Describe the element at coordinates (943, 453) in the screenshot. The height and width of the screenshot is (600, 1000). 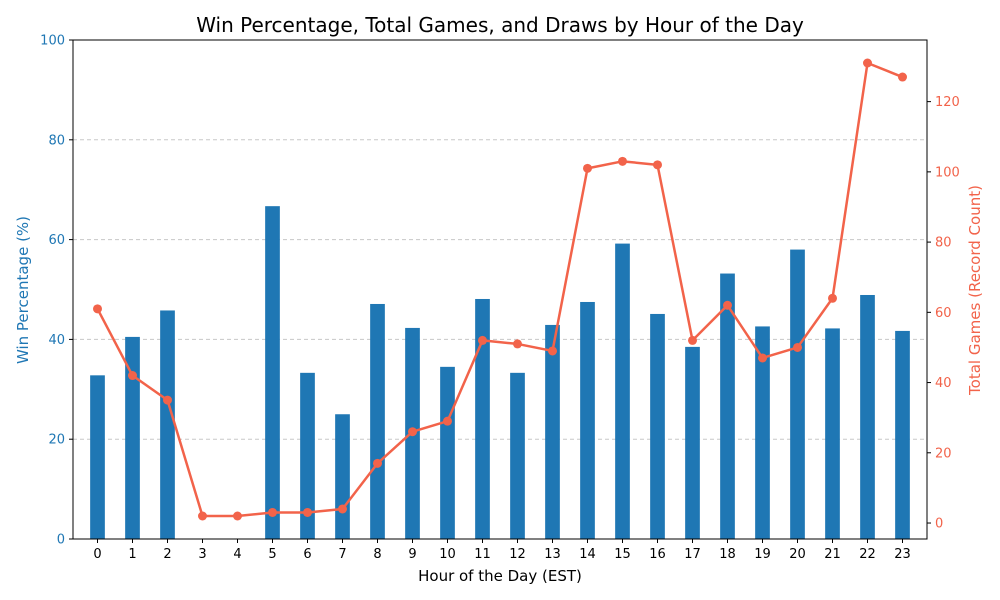
I see `y-right-tick-label: 20` at that location.